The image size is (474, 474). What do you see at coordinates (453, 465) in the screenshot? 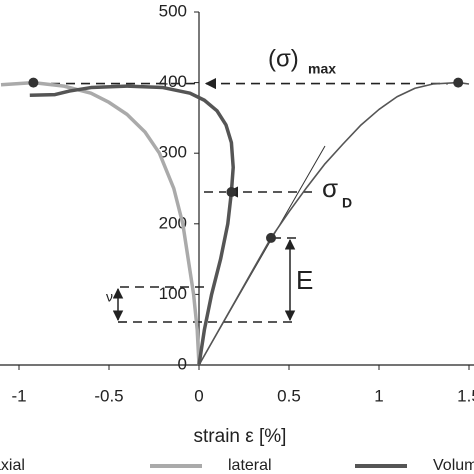
I see `legend-label: Volumetric` at bounding box center [453, 465].